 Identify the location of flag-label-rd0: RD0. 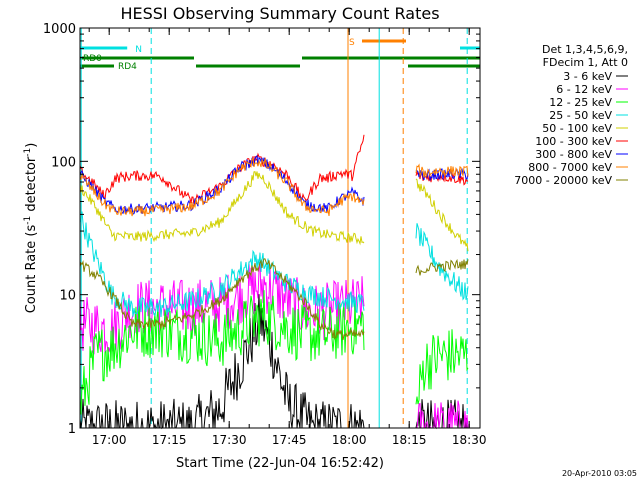
(92, 59).